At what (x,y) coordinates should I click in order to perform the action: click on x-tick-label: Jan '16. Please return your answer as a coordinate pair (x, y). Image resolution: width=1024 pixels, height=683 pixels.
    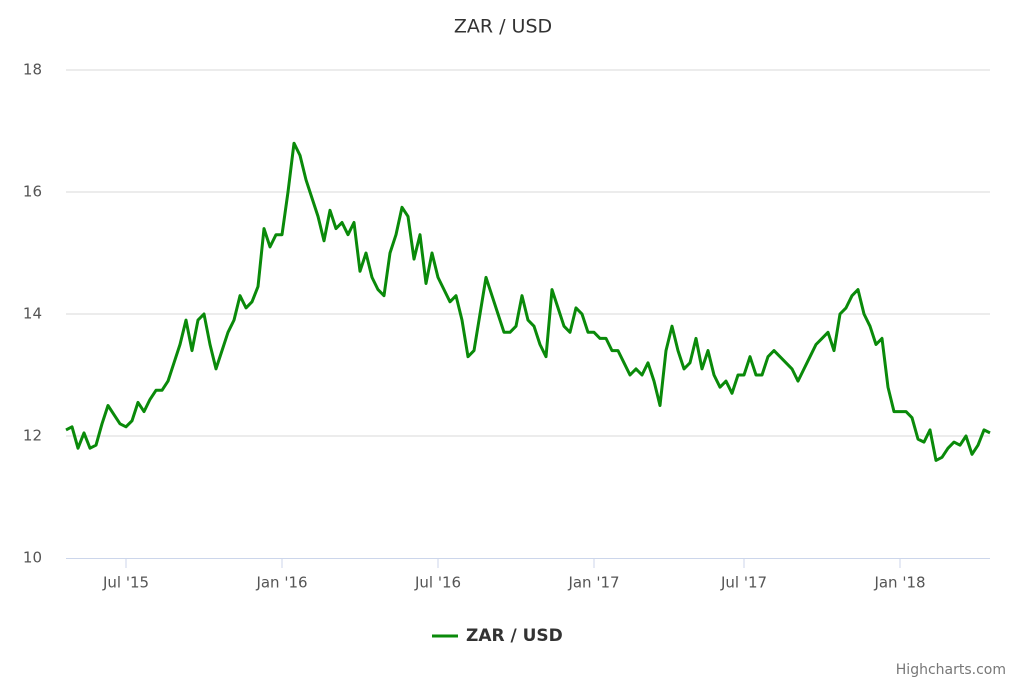
    Looking at the image, I should click on (281, 583).